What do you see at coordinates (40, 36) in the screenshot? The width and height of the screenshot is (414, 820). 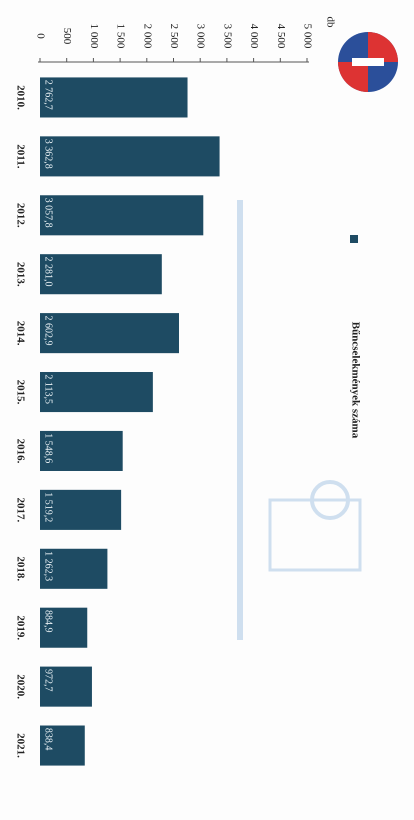 I see `tick-label: 0` at bounding box center [40, 36].